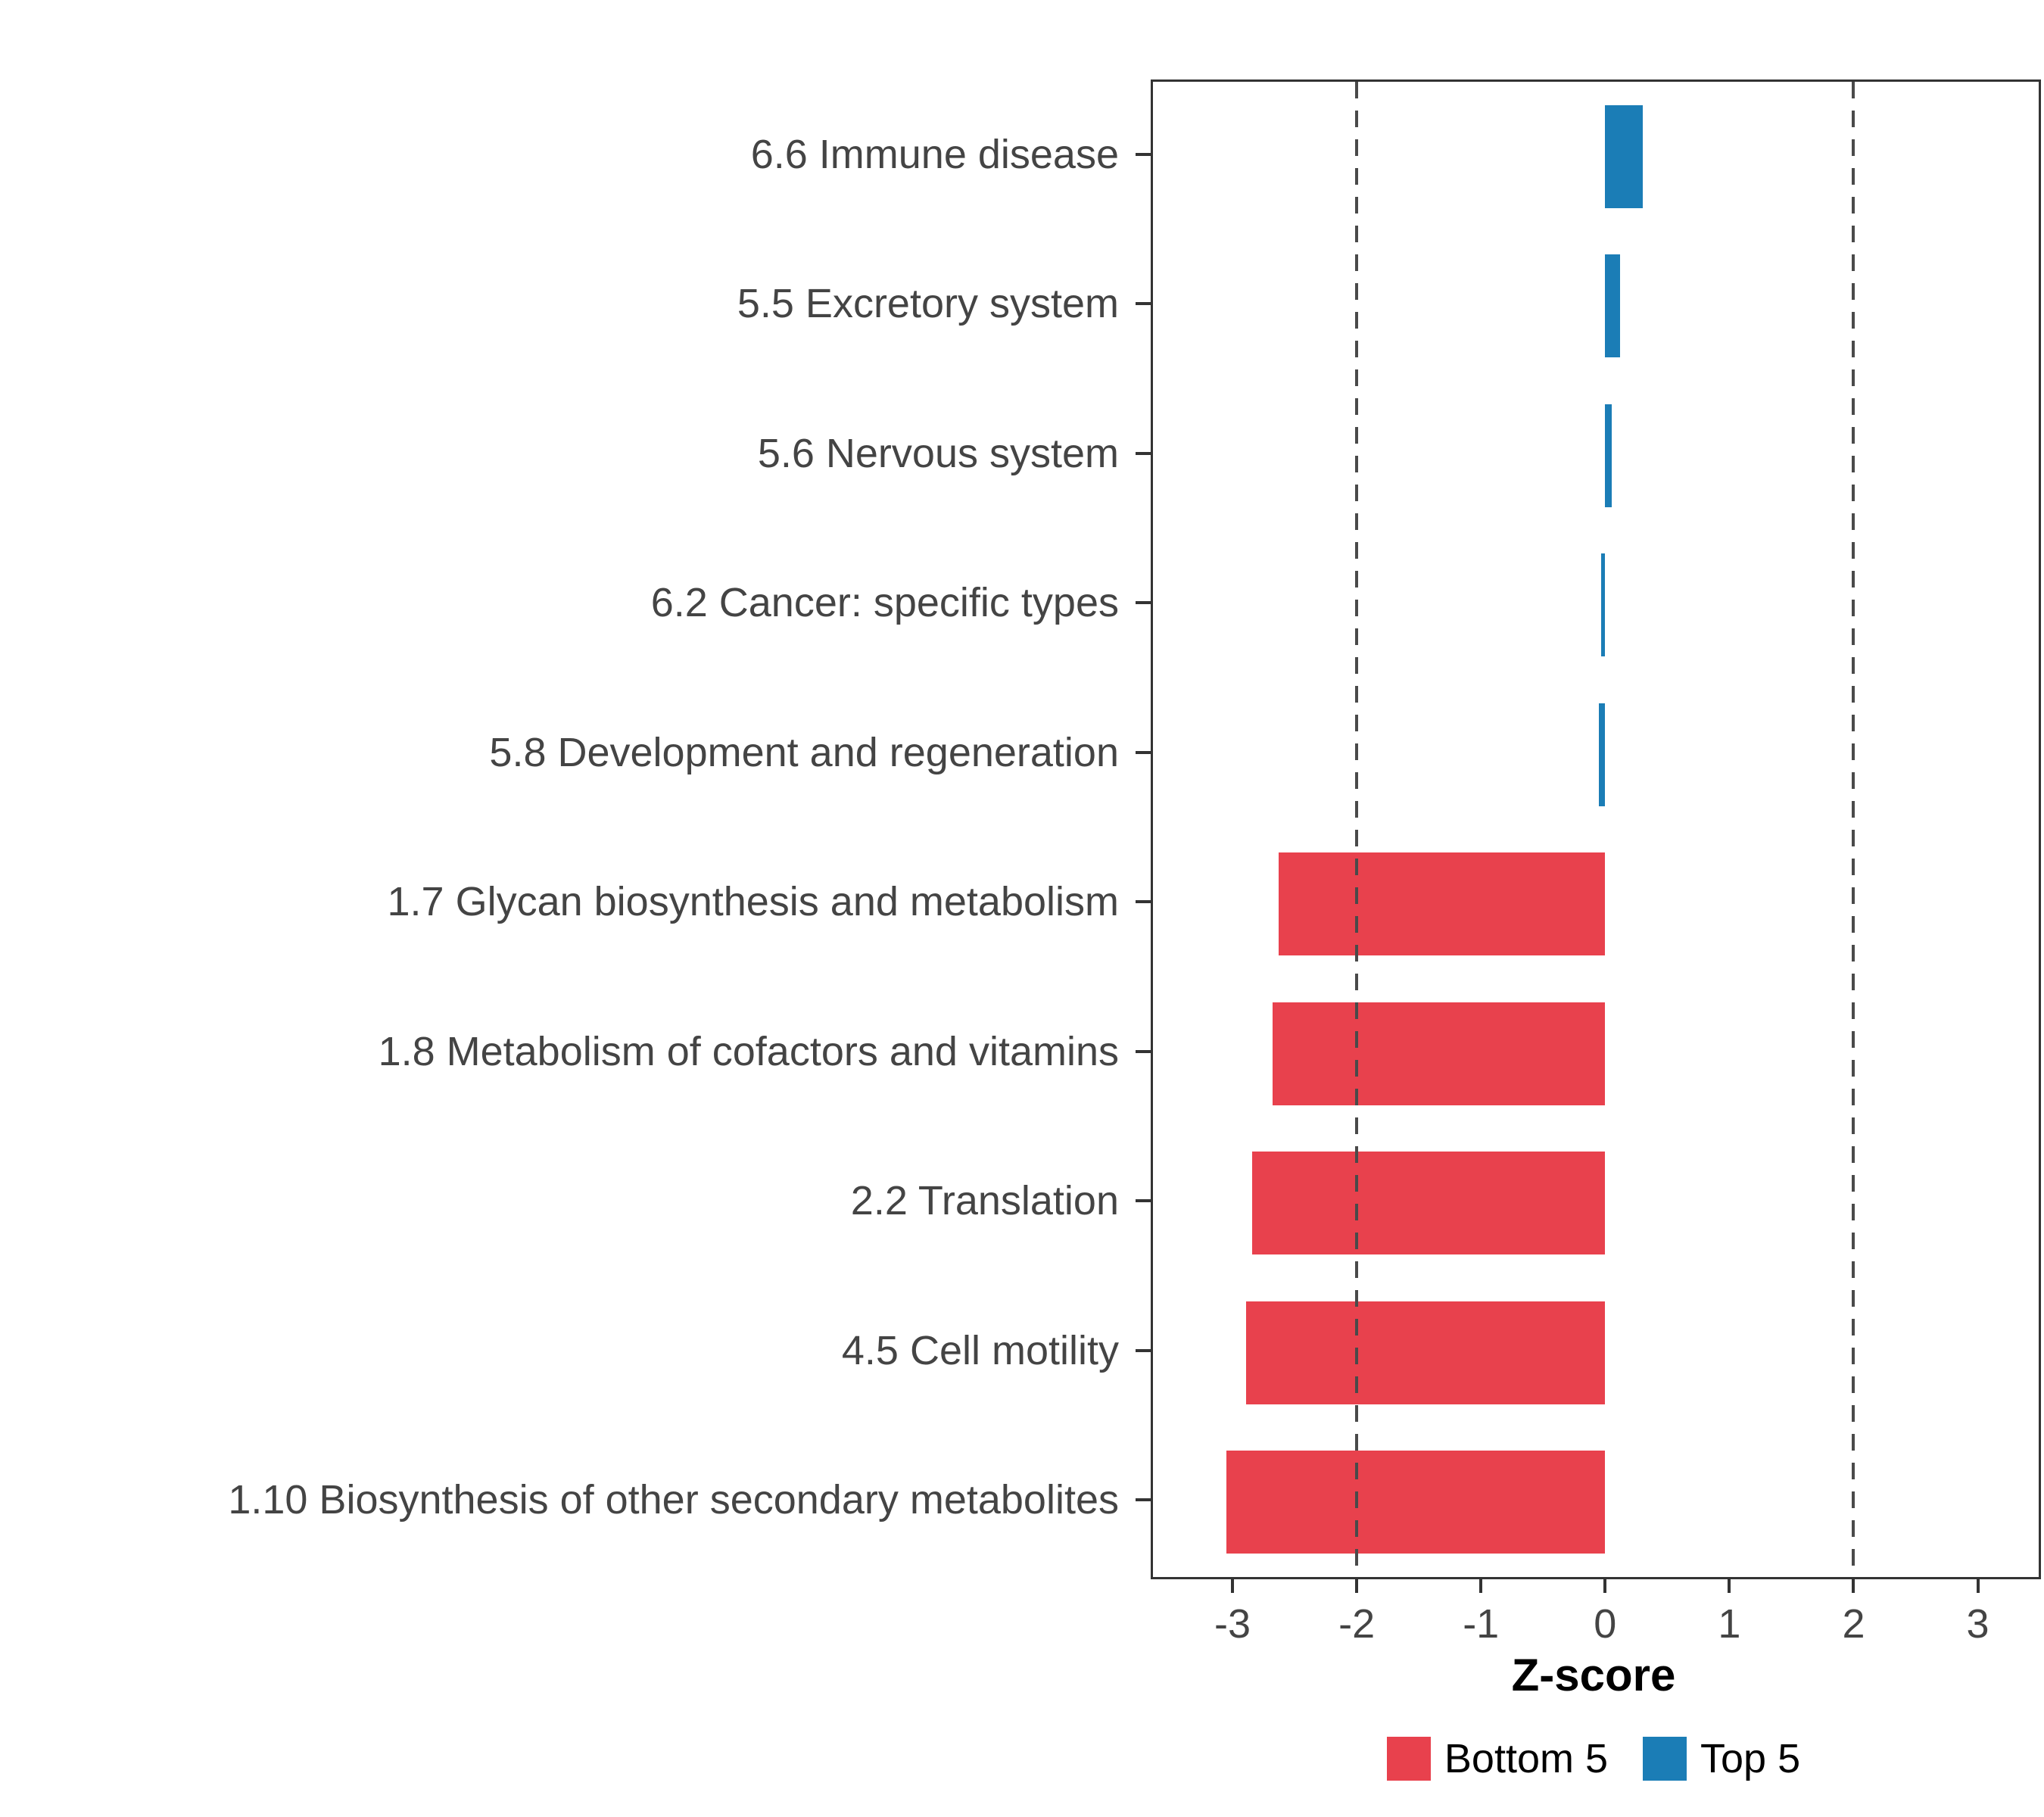 The height and width of the screenshot is (1817, 2044). I want to click on y-axis-category-label: 6.6 Immune disease, so click(935, 154).